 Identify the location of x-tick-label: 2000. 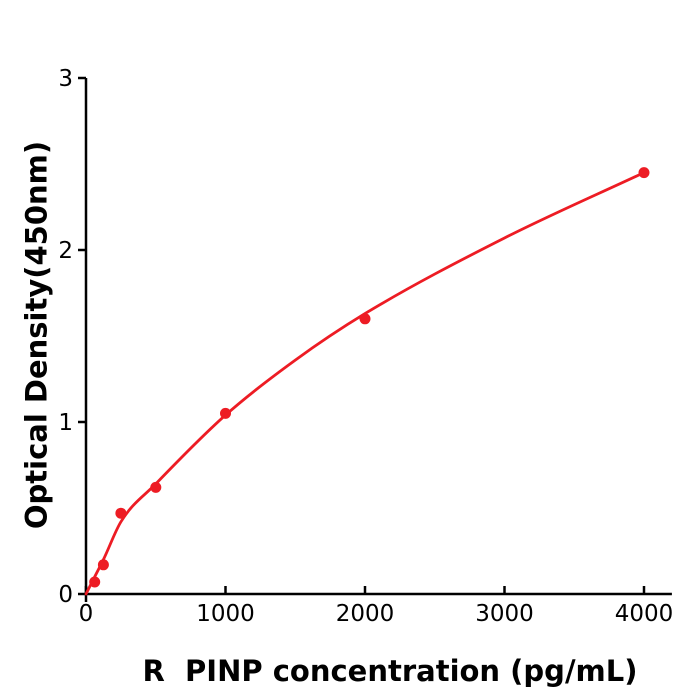
(365, 614).